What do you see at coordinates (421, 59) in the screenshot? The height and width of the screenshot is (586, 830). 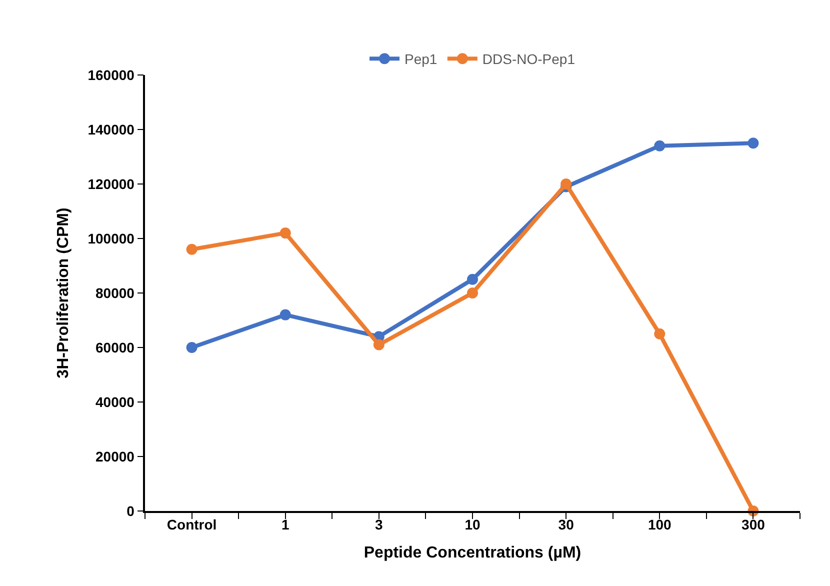 I see `legend-label: Pep1` at bounding box center [421, 59].